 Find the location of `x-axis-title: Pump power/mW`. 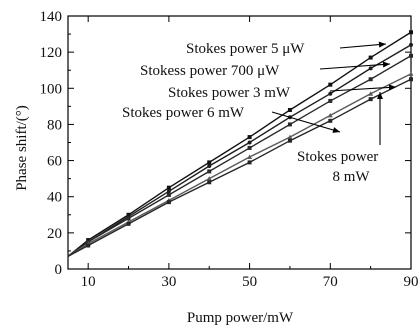

x-axis-title: Pump power/mW is located at coordinates (240, 318).